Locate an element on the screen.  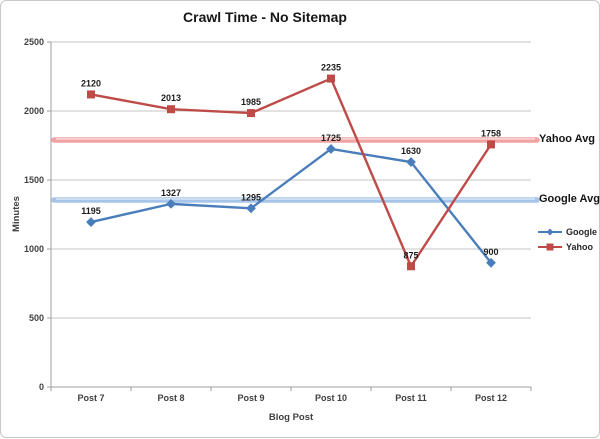
x-tick-label: Post 7 is located at coordinates (90, 398).